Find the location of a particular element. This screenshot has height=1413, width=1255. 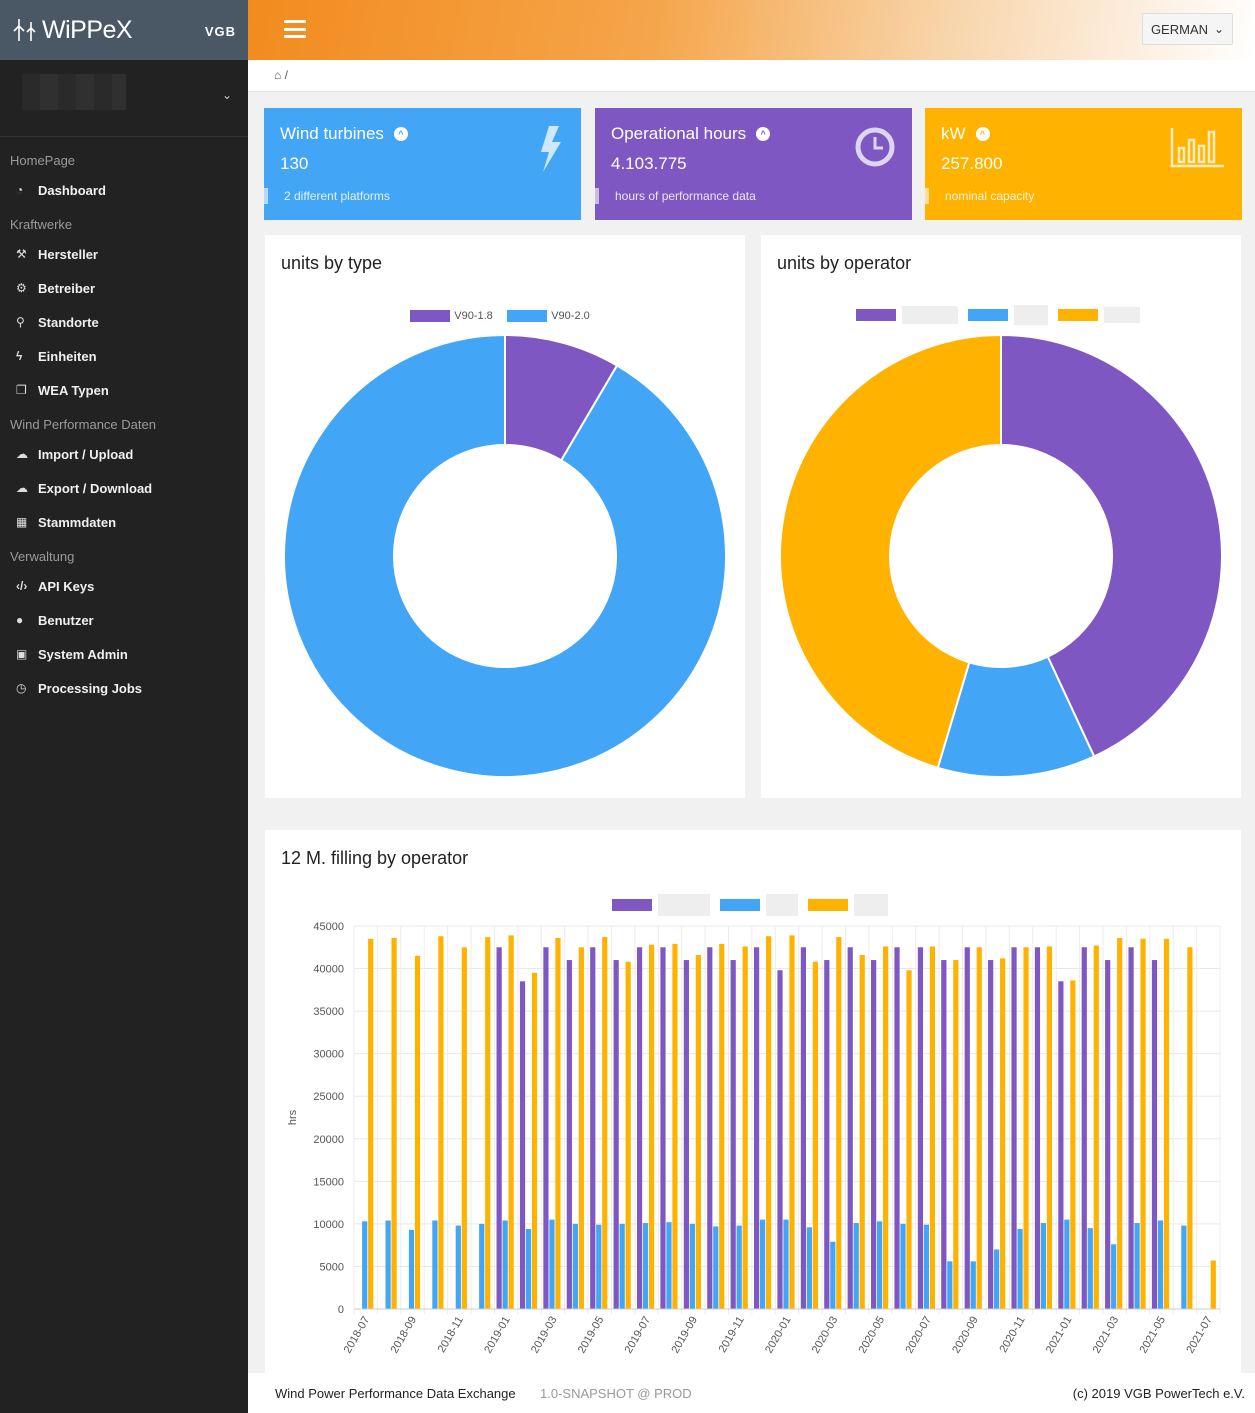

sidebar-item-wea-typen: ❐ WEA Typen is located at coordinates (124, 390).